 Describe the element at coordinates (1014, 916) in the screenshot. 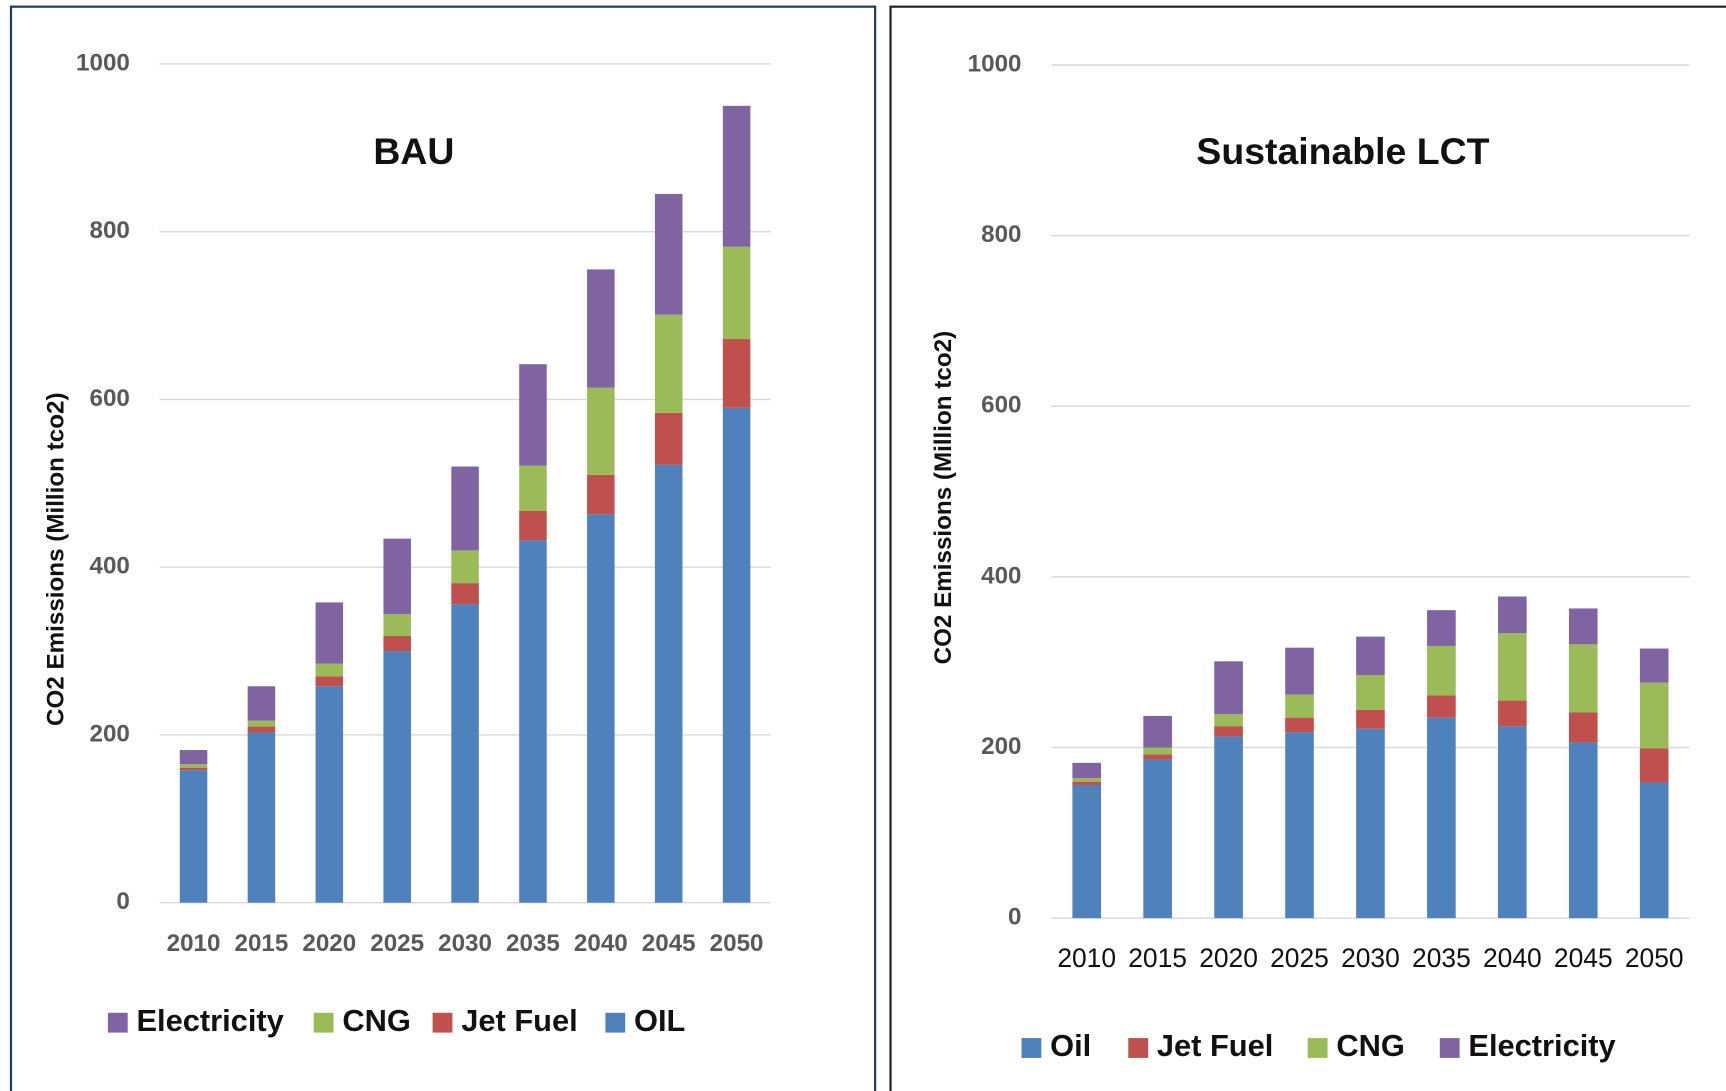

I see `y-tick-label: 0` at that location.